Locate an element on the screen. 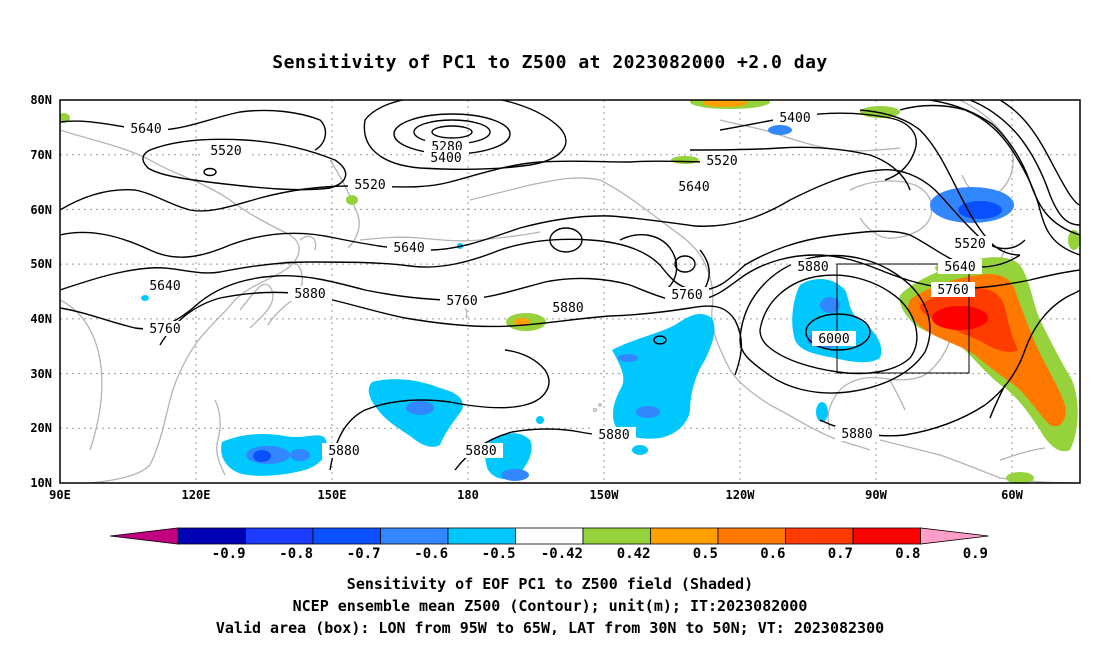  lat-tick-label: 40N is located at coordinates (41, 319).